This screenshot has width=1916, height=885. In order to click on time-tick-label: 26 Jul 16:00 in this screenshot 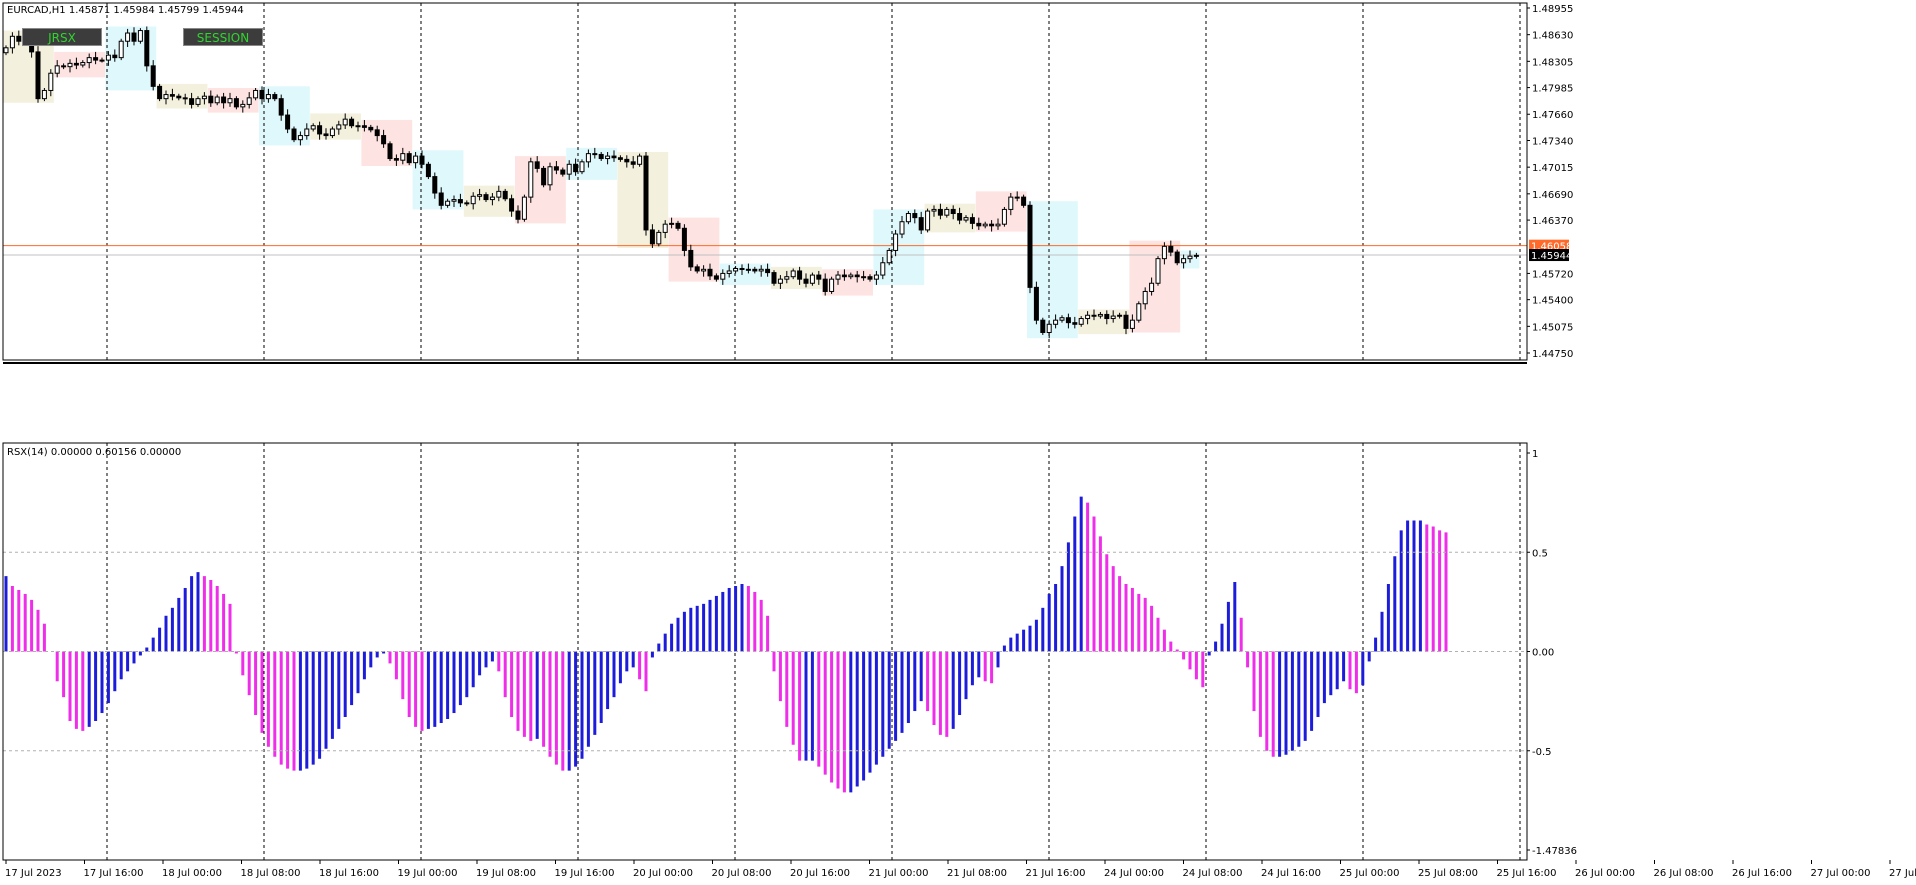, I will do `click(1762, 873)`.